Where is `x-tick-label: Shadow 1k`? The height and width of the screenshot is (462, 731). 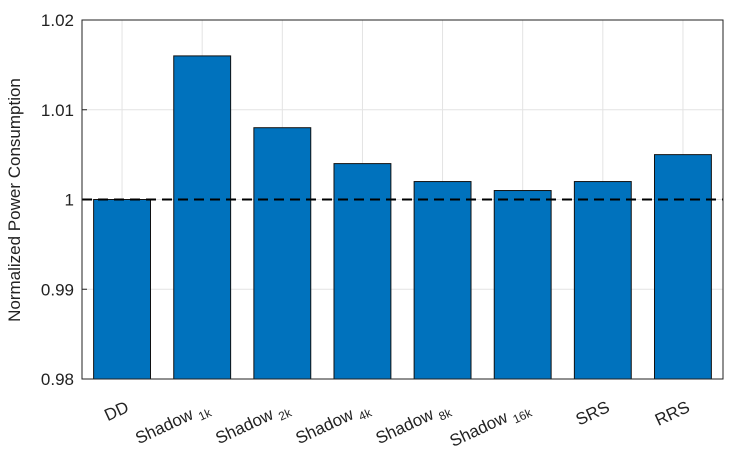 x-tick-label: Shadow 1k is located at coordinates (173, 424).